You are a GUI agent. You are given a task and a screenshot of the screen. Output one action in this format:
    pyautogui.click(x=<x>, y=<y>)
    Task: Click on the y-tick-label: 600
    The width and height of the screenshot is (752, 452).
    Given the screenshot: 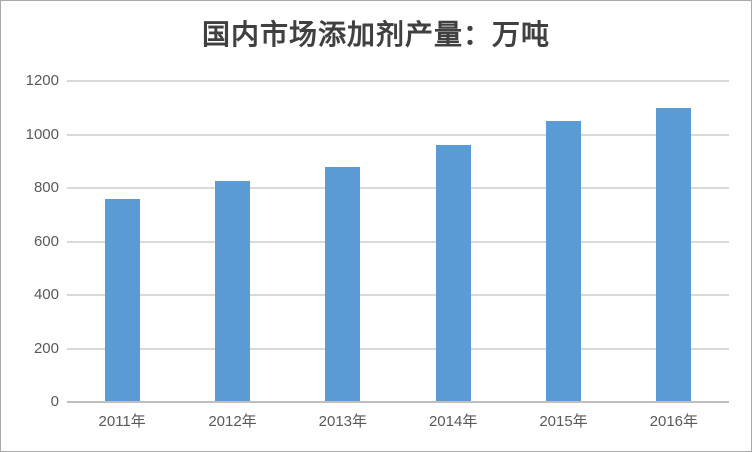 What is the action you would take?
    pyautogui.click(x=46, y=241)
    